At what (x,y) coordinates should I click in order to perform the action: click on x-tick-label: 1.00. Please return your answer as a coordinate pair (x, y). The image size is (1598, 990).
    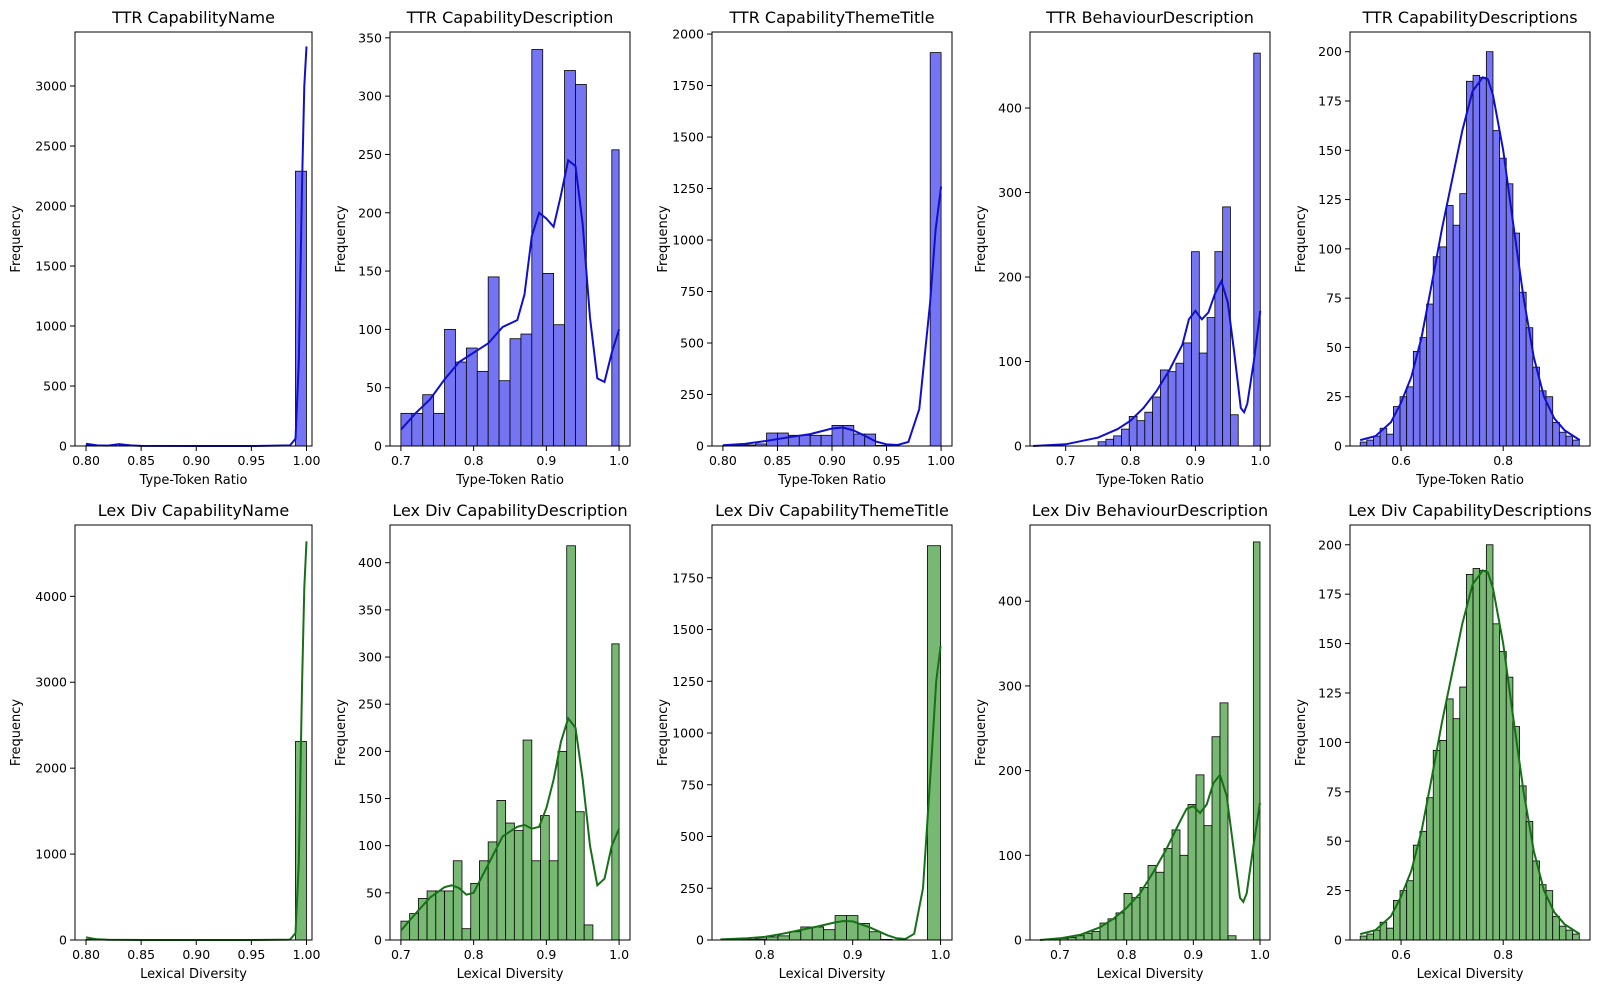
    Looking at the image, I should click on (307, 460).